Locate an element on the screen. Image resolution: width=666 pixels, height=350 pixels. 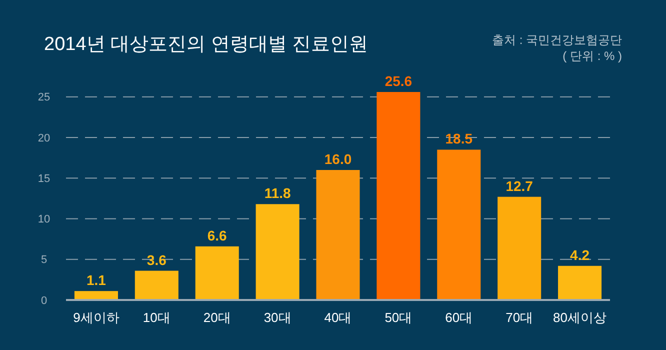
data-label: 3.6 is located at coordinates (156, 260).